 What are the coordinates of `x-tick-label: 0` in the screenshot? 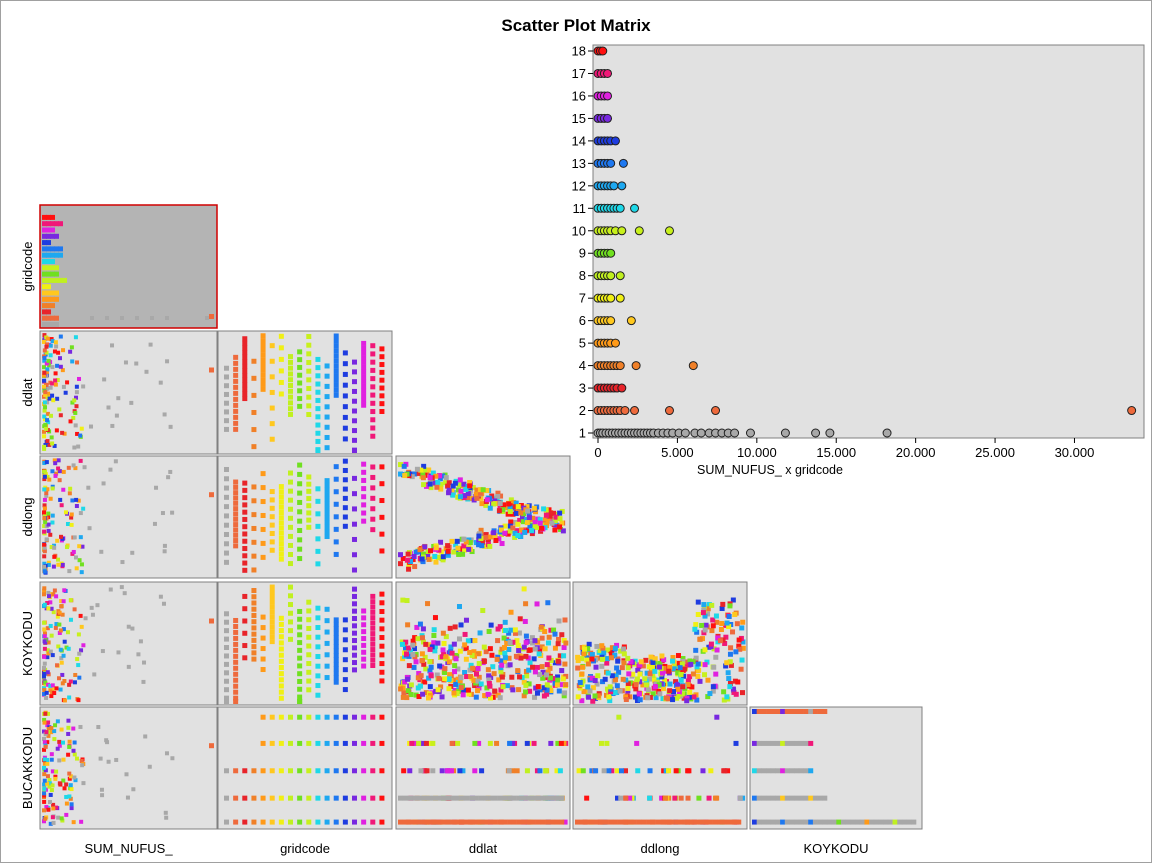 It's located at (597, 452).